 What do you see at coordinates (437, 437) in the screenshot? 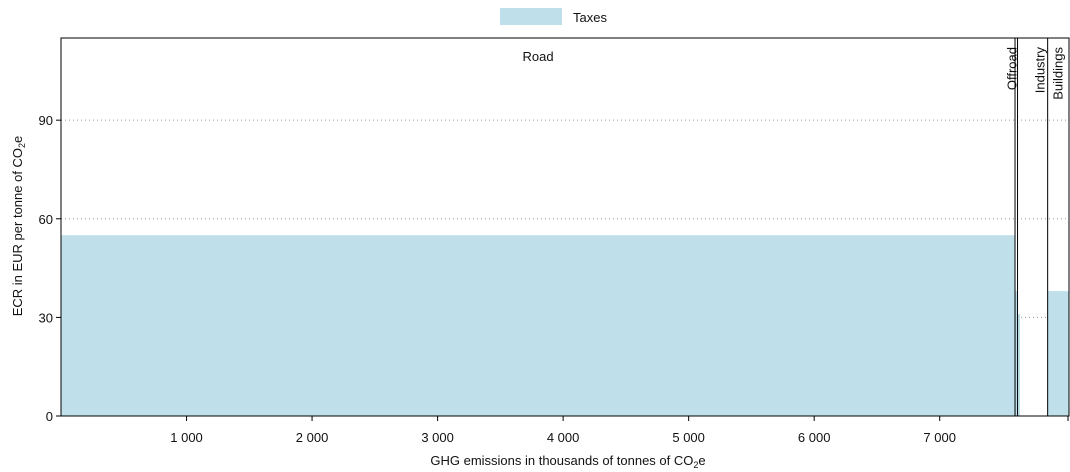
I see `x-tick-label-2: 3 000` at bounding box center [437, 437].